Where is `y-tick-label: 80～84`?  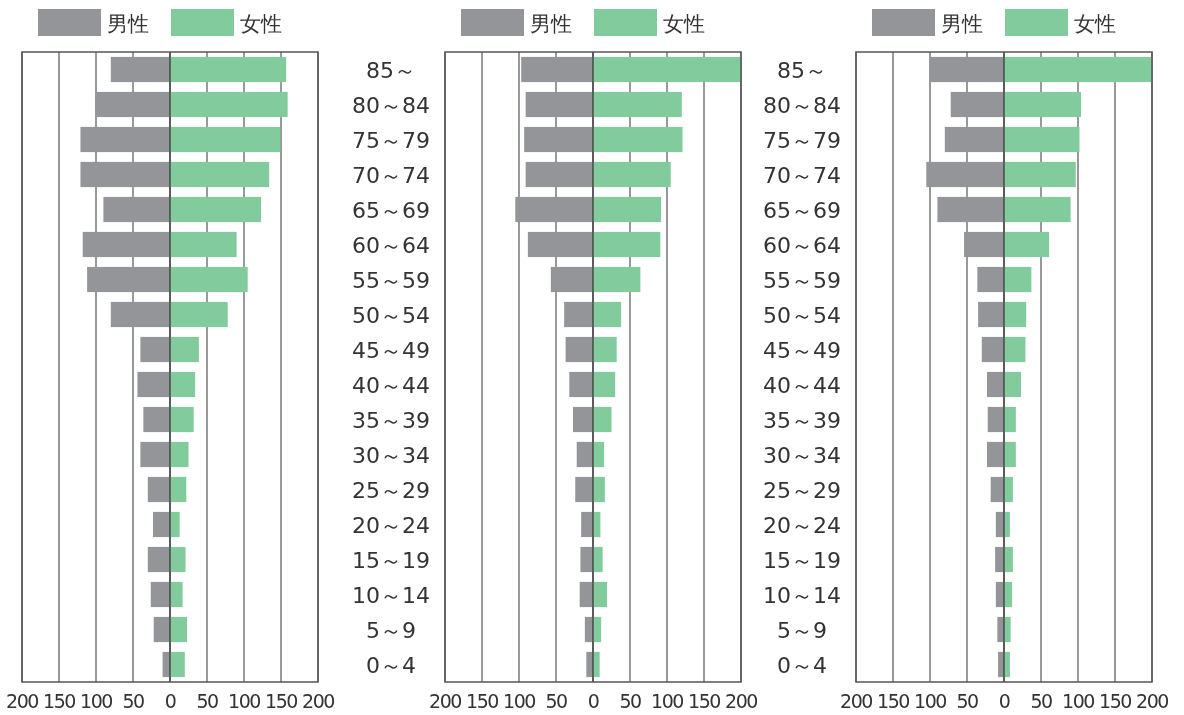
y-tick-label: 80～84 is located at coordinates (391, 105).